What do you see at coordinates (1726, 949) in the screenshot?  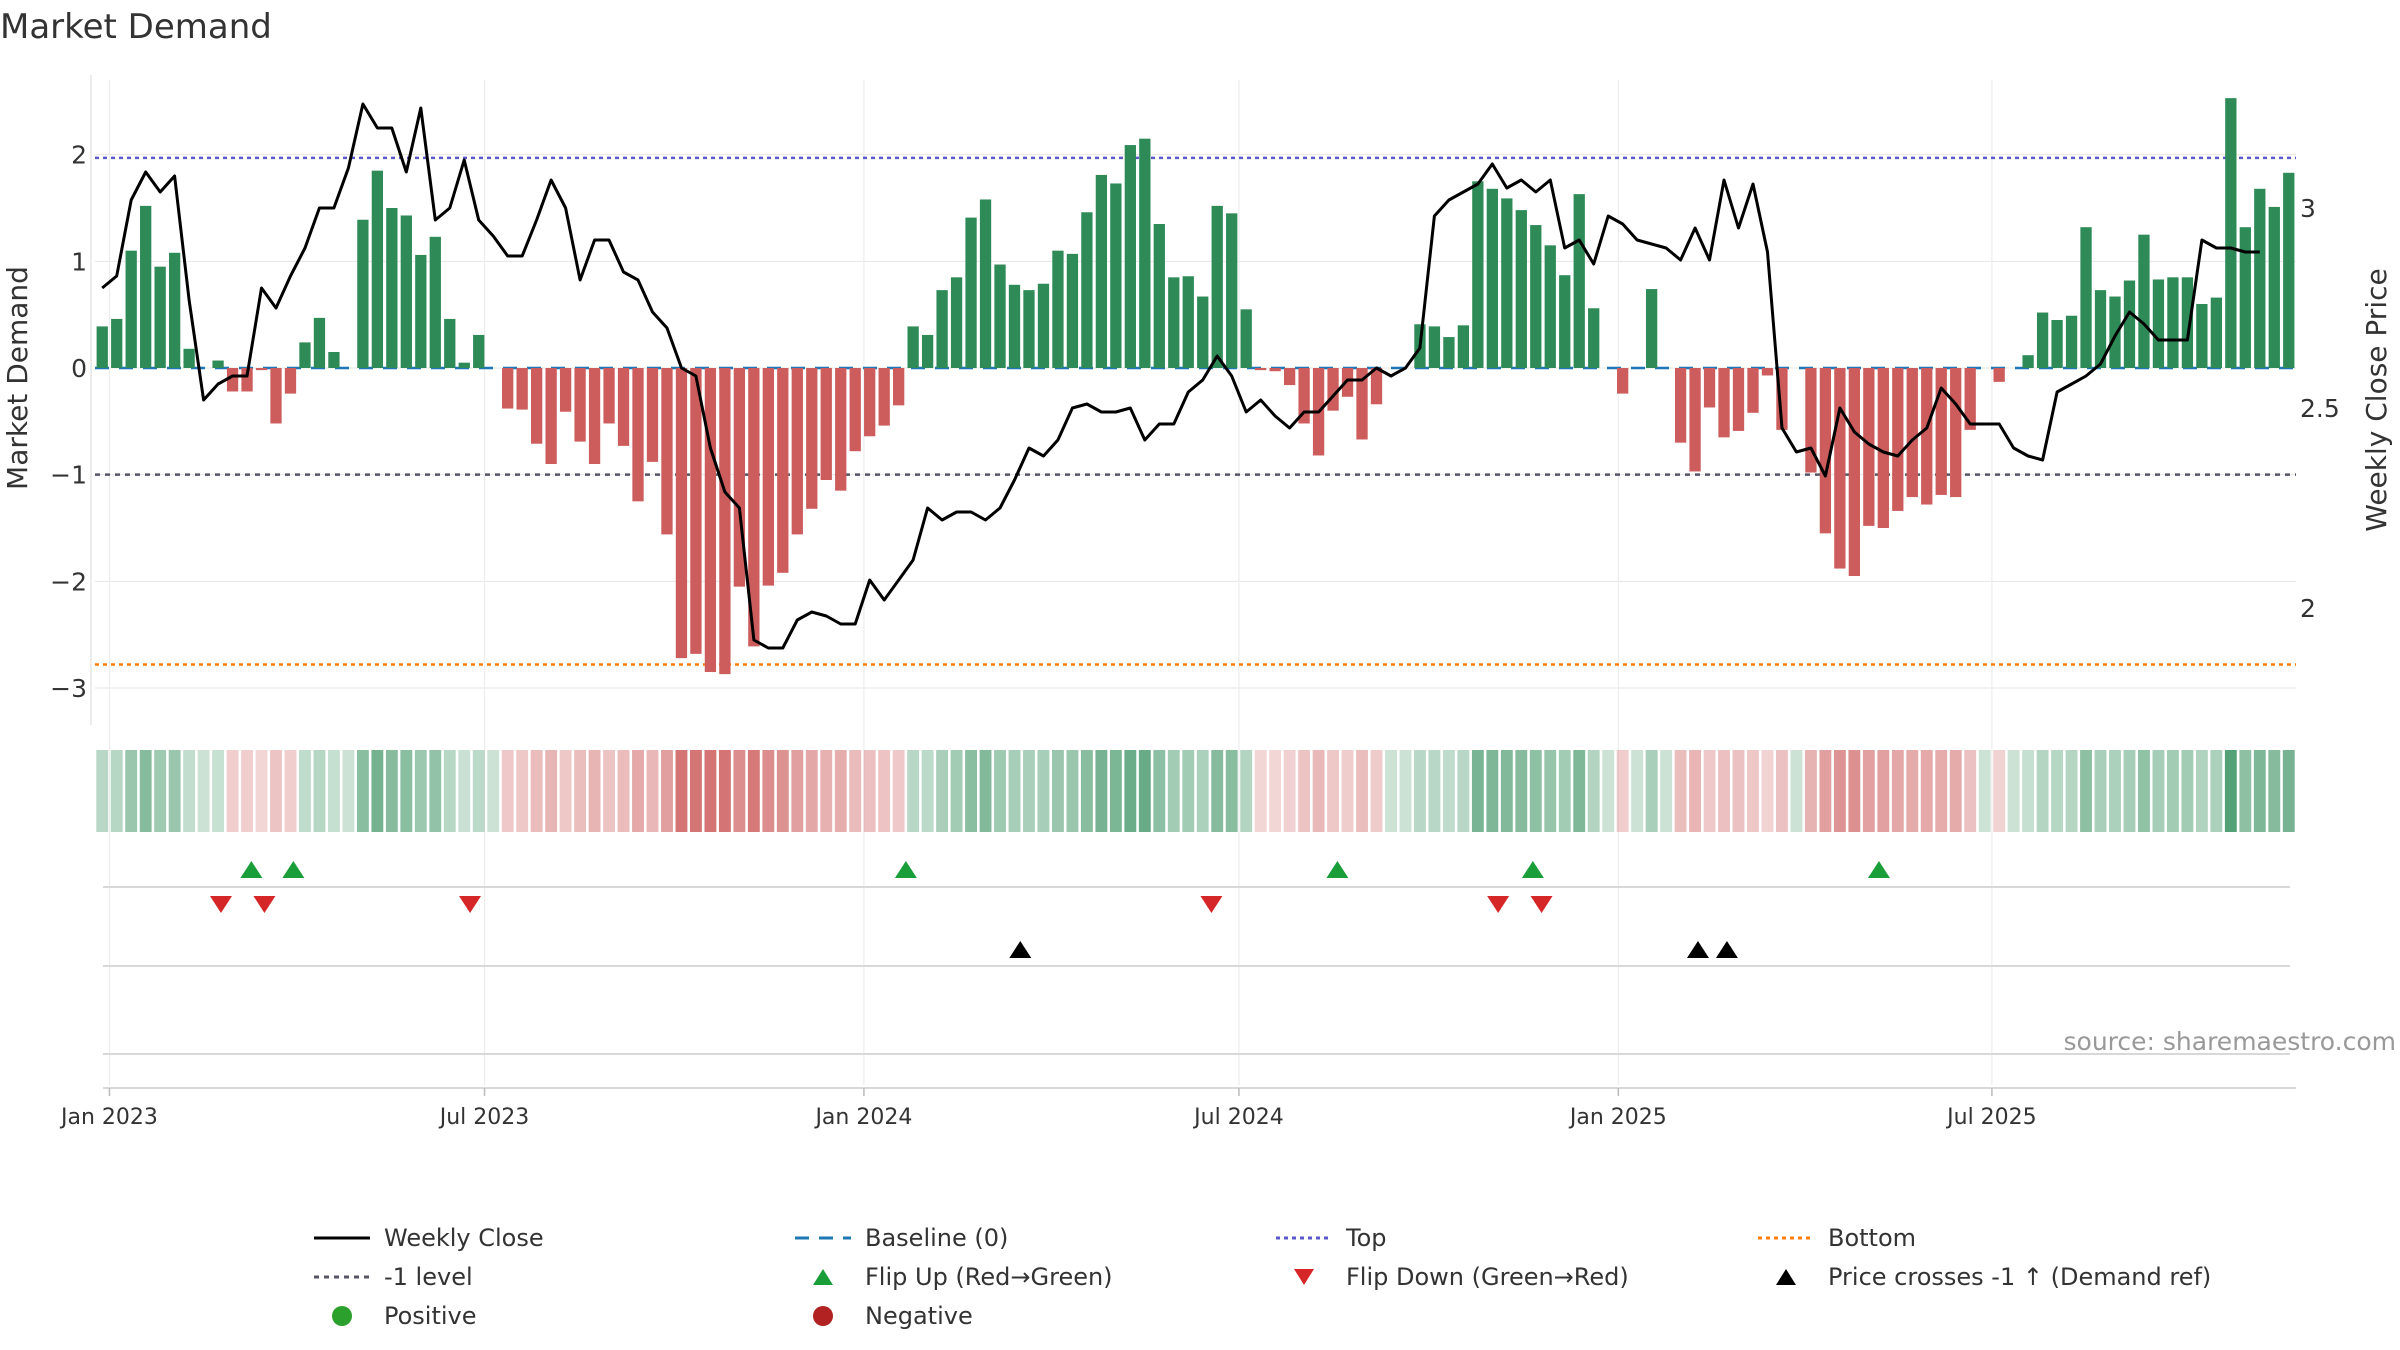 I see `price-cross-marker` at bounding box center [1726, 949].